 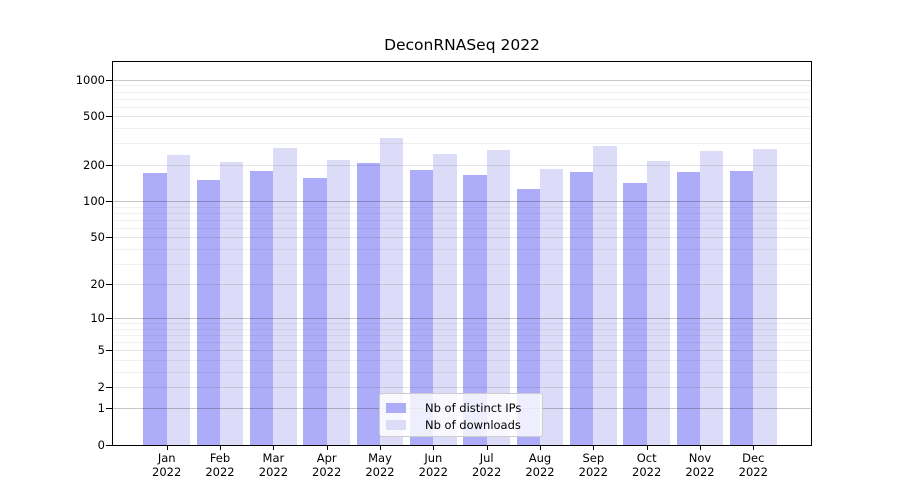 What do you see at coordinates (473, 408) in the screenshot?
I see `legend-label-distinct-ips: Nb of distinct IPs` at bounding box center [473, 408].